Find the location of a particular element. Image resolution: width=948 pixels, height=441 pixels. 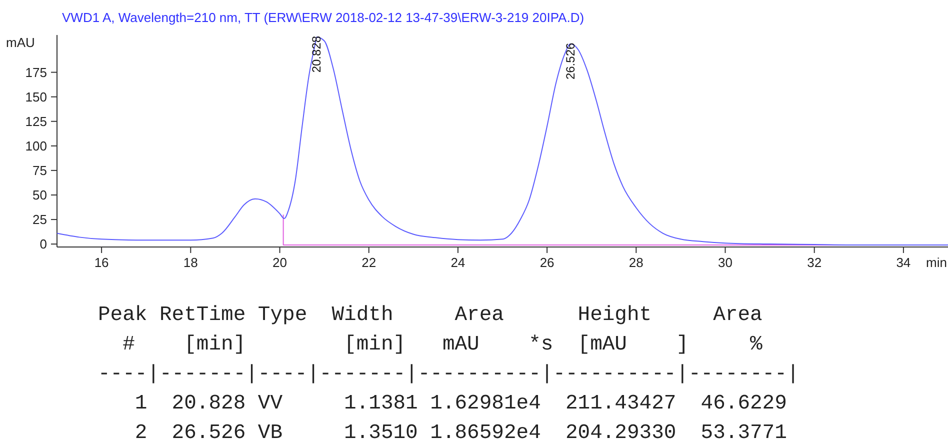

x-tick-label: 28 is located at coordinates (636, 262).